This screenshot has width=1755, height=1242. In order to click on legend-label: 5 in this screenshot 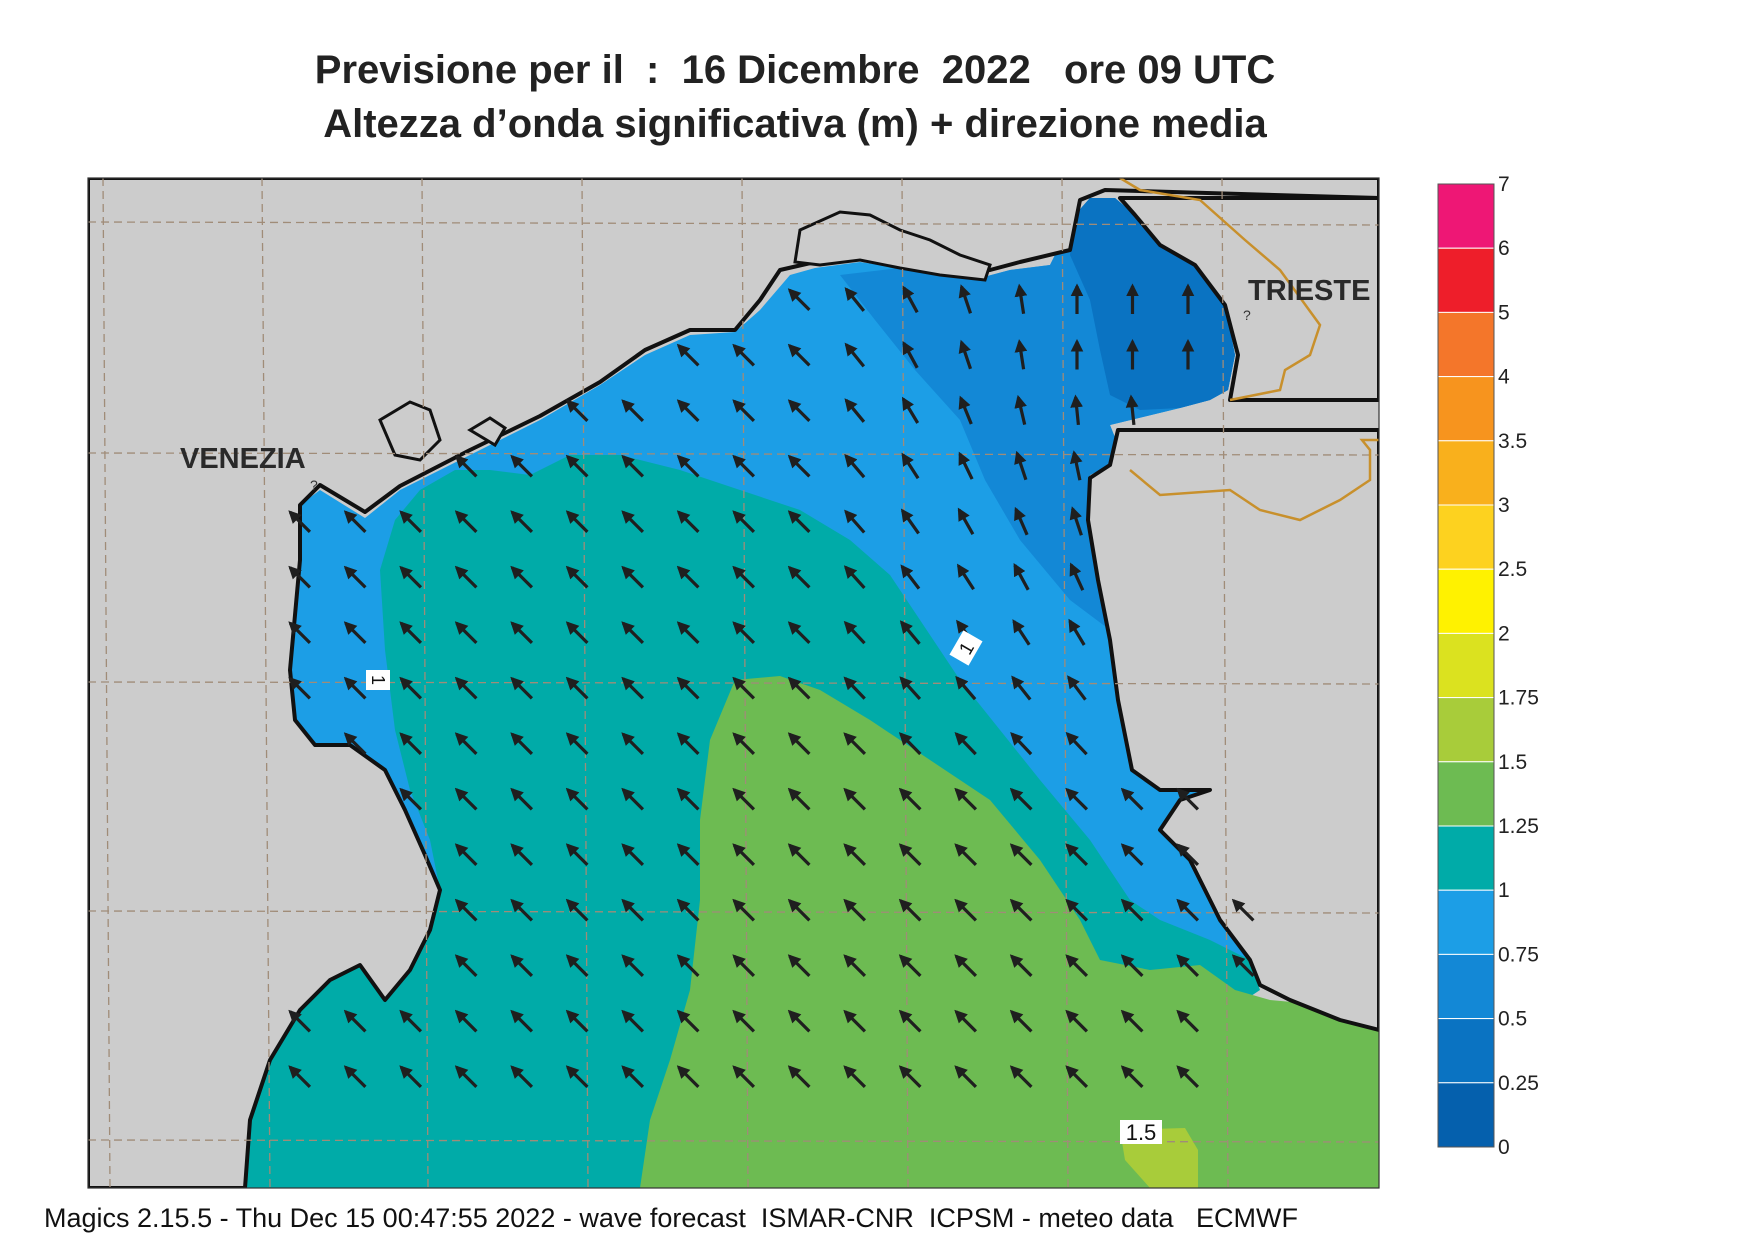, I will do `click(1504, 312)`.